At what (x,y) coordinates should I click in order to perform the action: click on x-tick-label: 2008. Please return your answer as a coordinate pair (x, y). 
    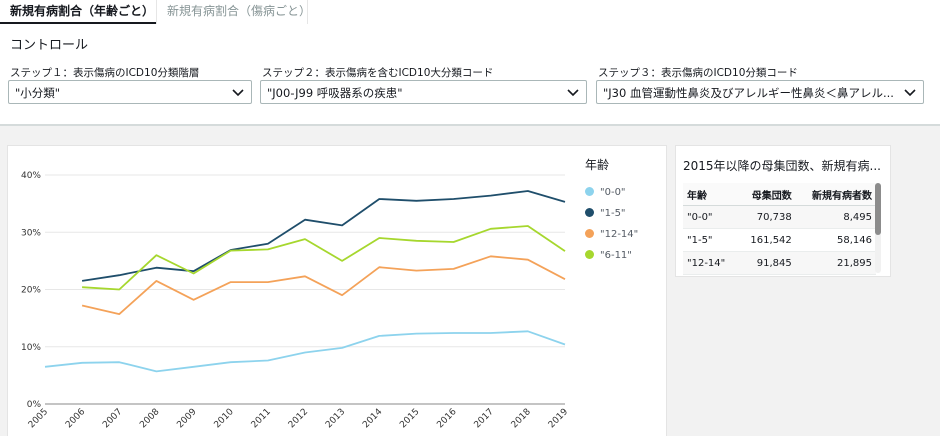
    Looking at the image, I should click on (149, 418).